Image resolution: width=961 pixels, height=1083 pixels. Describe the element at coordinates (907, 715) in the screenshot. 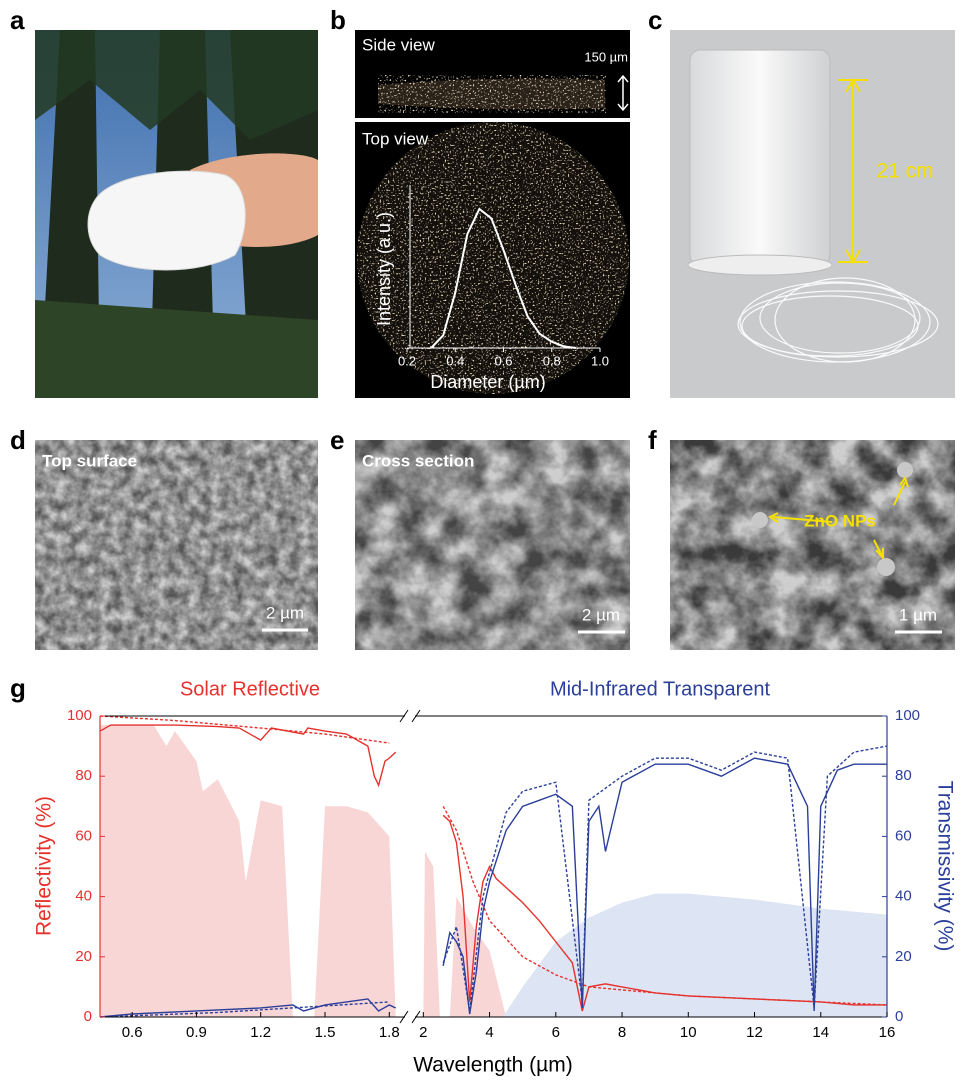

I see `y2-tick-label: 100` at that location.